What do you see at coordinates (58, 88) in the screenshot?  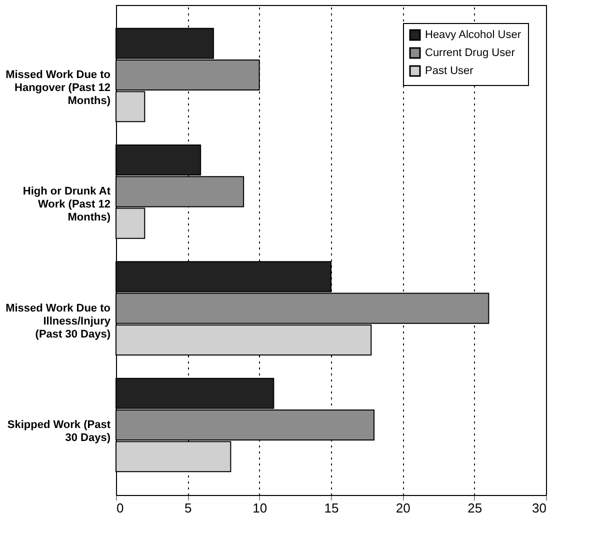 I see `y-tick-label: Missed Work Due to Hangover (Past 12 Months)` at bounding box center [58, 88].